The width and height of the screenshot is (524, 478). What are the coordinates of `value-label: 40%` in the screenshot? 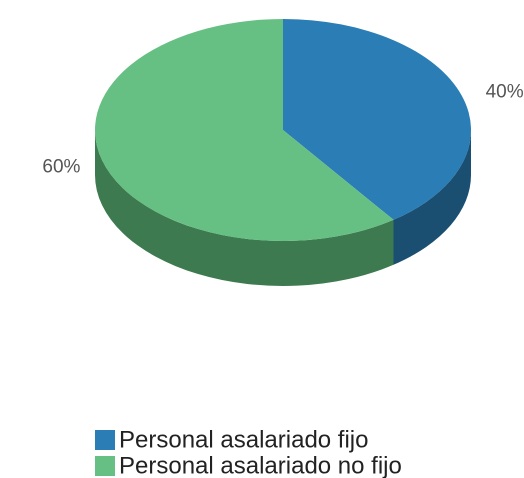 It's located at (505, 92).